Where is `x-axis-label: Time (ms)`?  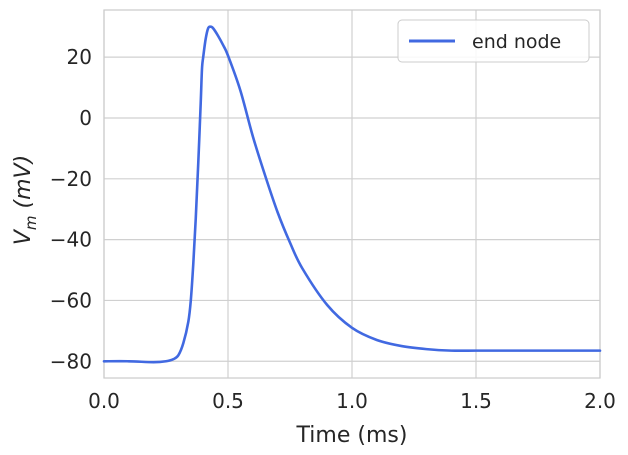 x-axis-label: Time (ms) is located at coordinates (352, 435).